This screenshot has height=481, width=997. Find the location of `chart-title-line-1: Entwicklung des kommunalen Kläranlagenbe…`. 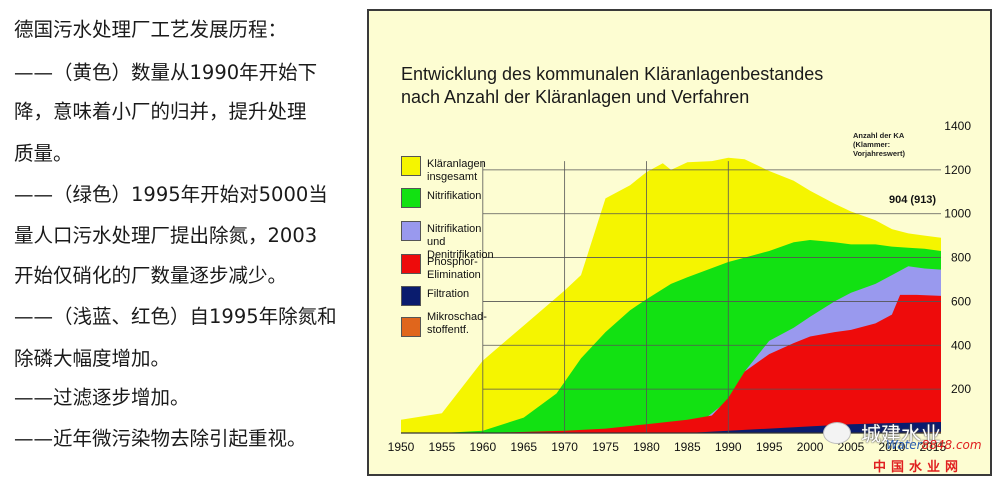

chart-title-line-1: Entwicklung des kommunalen Kläranlagenbe… is located at coordinates (612, 74).